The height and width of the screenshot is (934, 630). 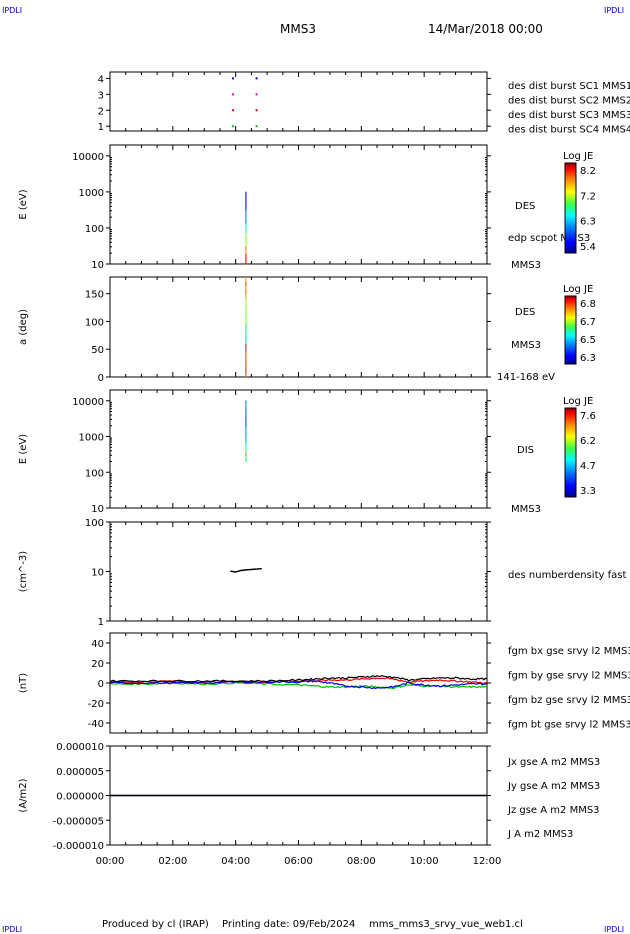 I want to click on current-panel-legend-entry: Jy gse A m2 MMS3, so click(x=553, y=786).